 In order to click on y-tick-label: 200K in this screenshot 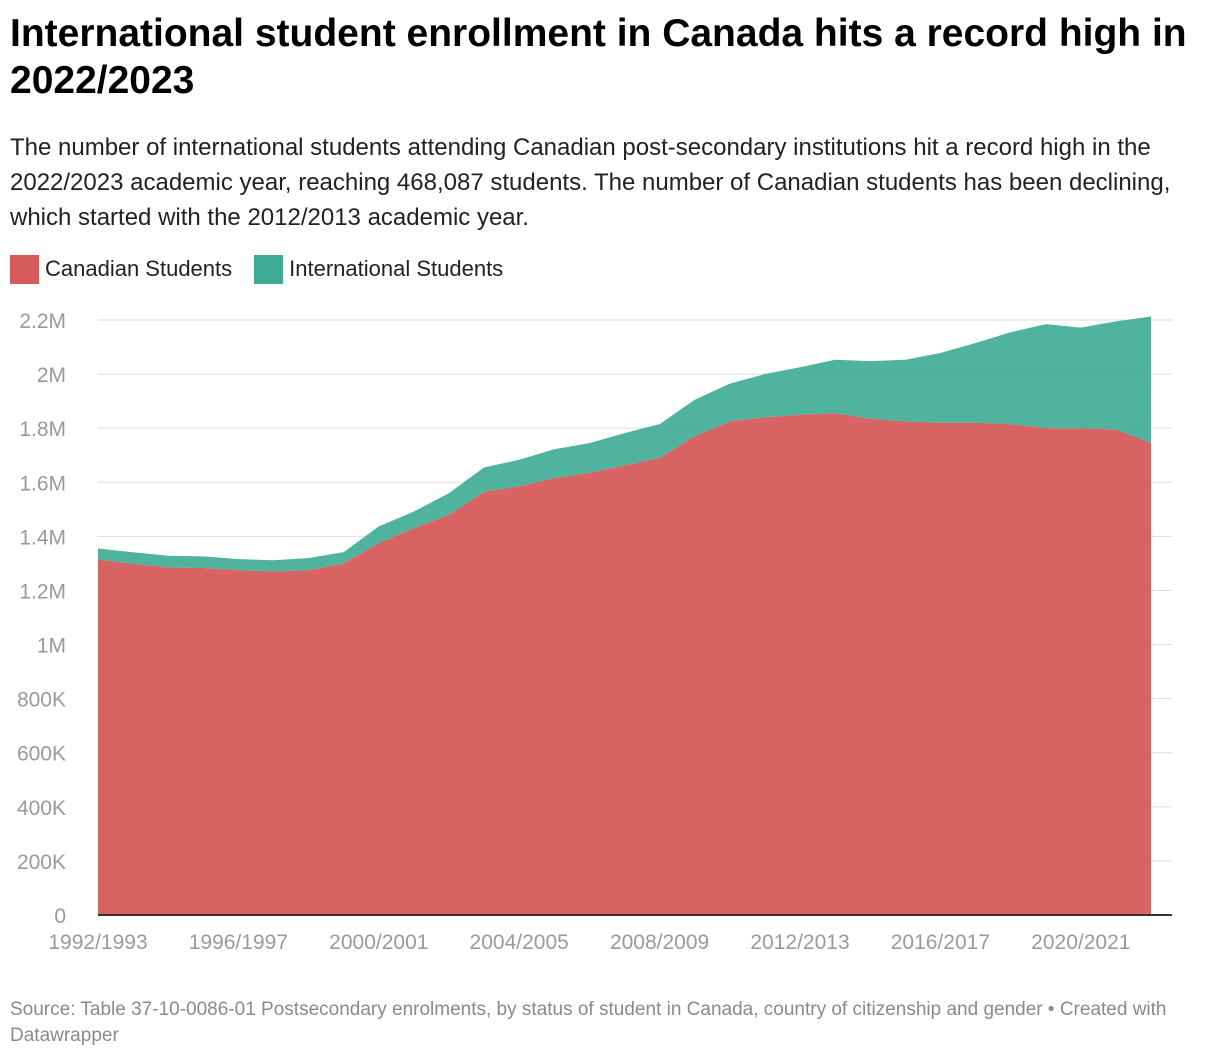, I will do `click(41, 862)`.